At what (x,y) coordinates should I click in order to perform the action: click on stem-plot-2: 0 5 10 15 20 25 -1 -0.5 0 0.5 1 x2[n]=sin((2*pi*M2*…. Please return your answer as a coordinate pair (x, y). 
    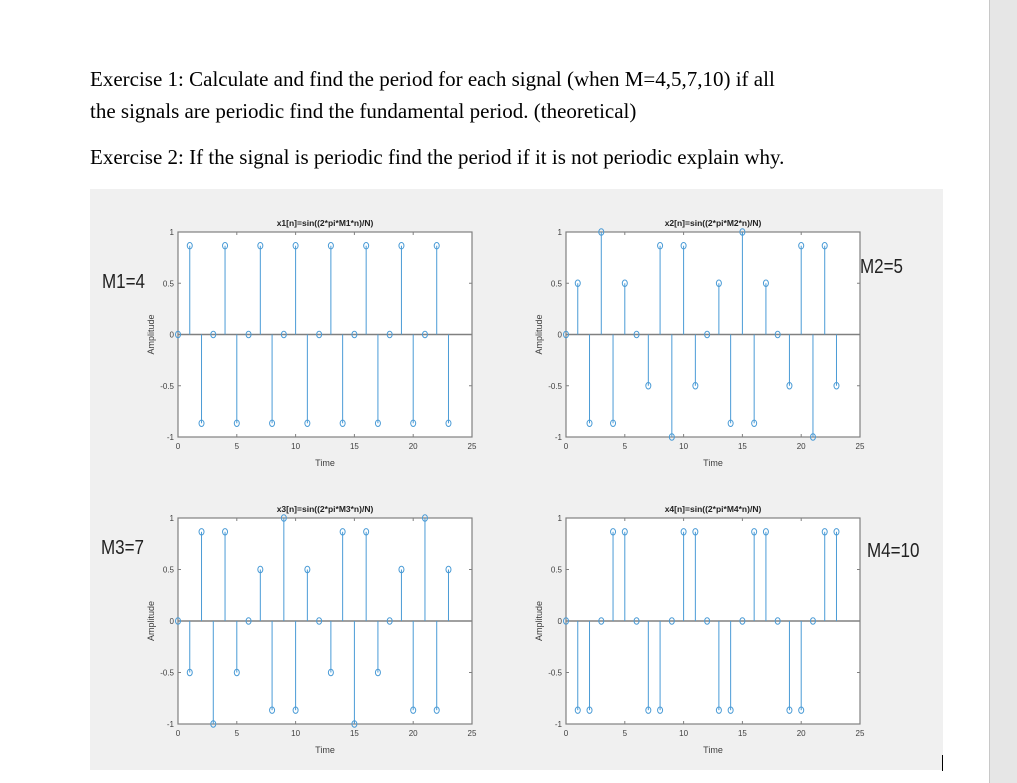
    Looking at the image, I should click on (699, 343).